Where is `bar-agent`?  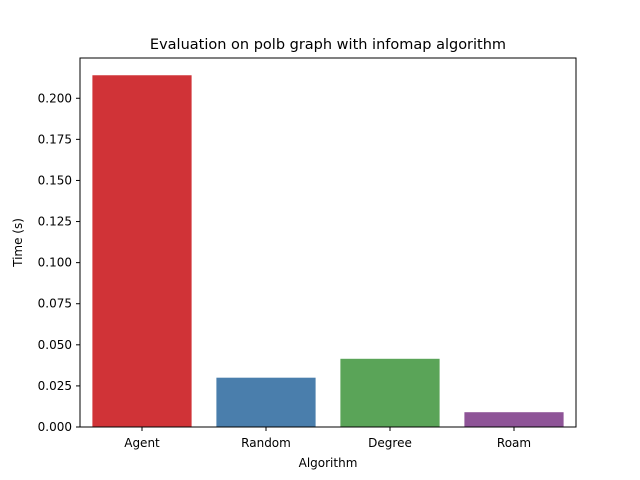 bar-agent is located at coordinates (142, 251).